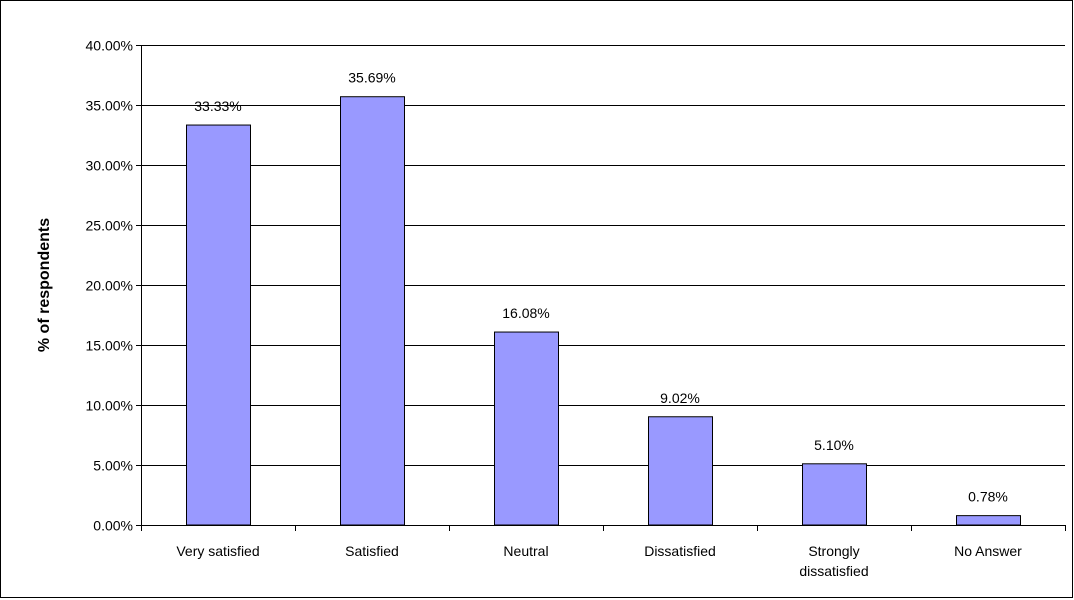 This screenshot has height=600, width=1074. What do you see at coordinates (109, 106) in the screenshot?
I see `y-tick-label: 35.00%` at bounding box center [109, 106].